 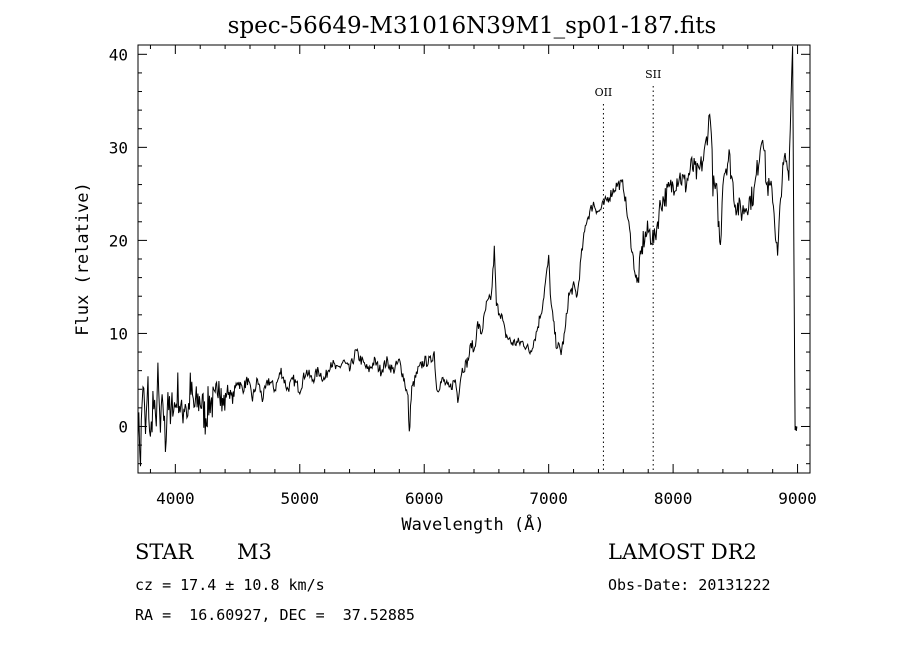 I want to click on x-tick-label: 5000, so click(x=300, y=498).